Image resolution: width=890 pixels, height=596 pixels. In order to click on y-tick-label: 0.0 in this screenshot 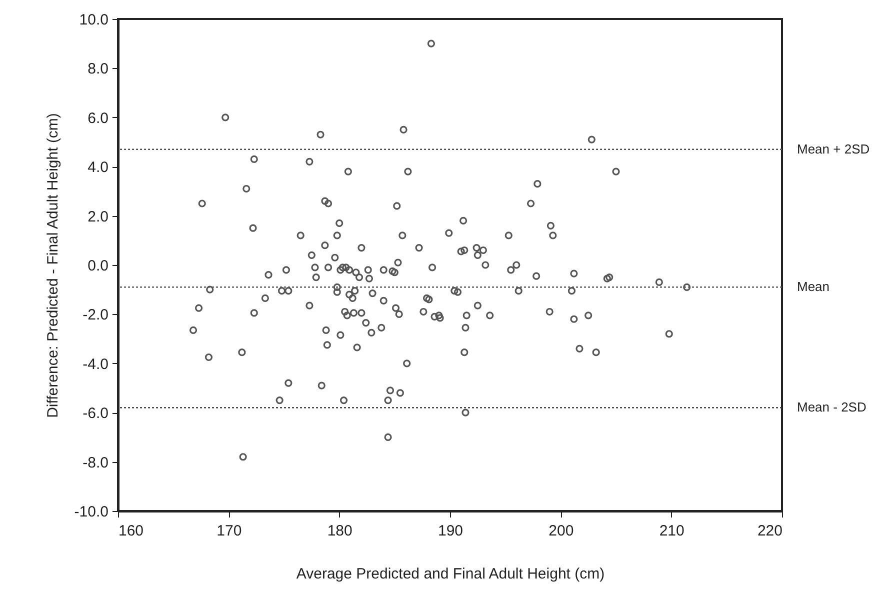, I will do `click(98, 266)`.